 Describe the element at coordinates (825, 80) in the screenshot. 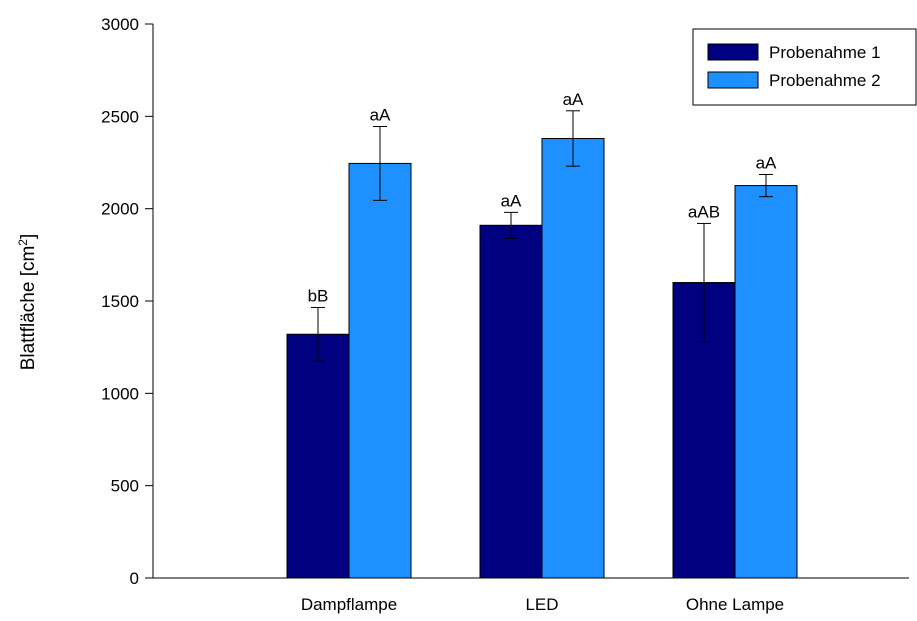

I see `legend-label-probenahme-2: Probenahme 2` at that location.